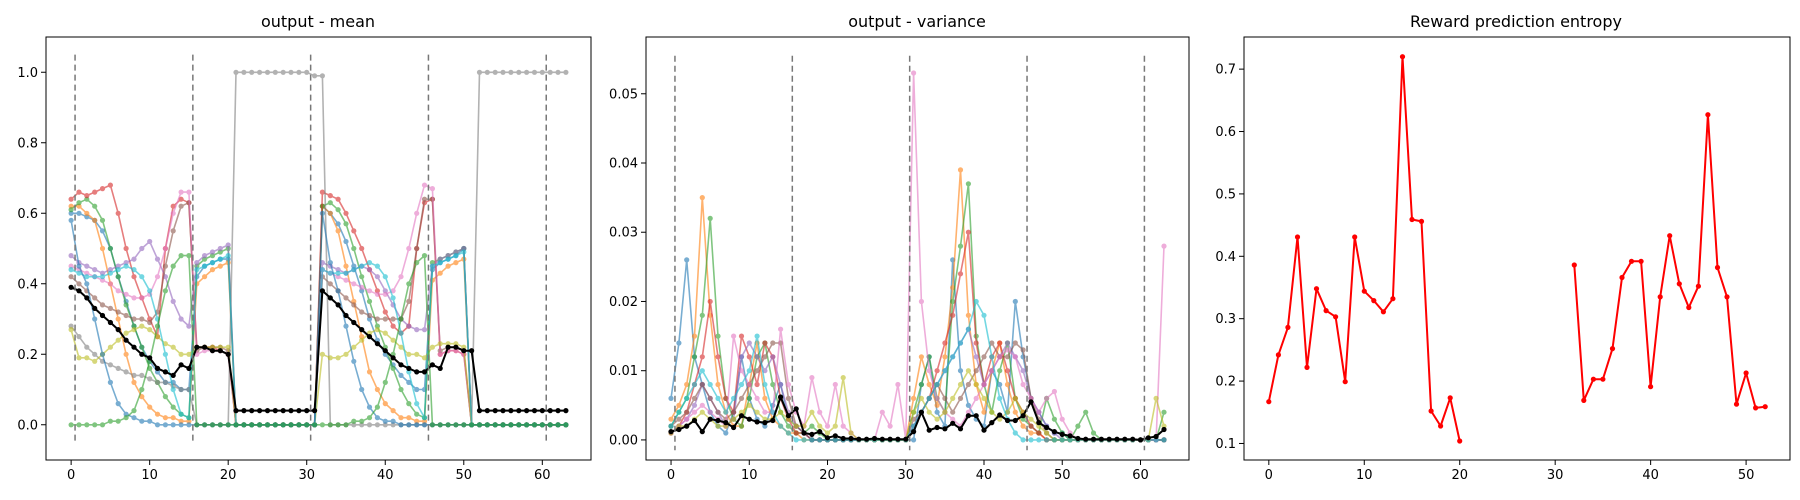 The height and width of the screenshot is (500, 1800). Describe the element at coordinates (542, 475) in the screenshot. I see `x-tick-label: 60` at that location.